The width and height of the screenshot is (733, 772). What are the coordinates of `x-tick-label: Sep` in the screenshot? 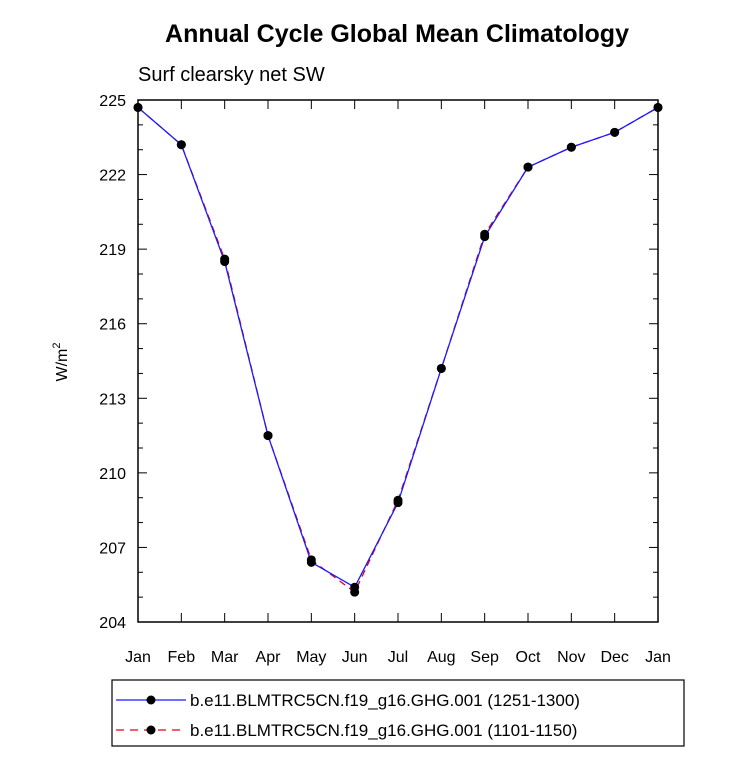 It's located at (484, 657).